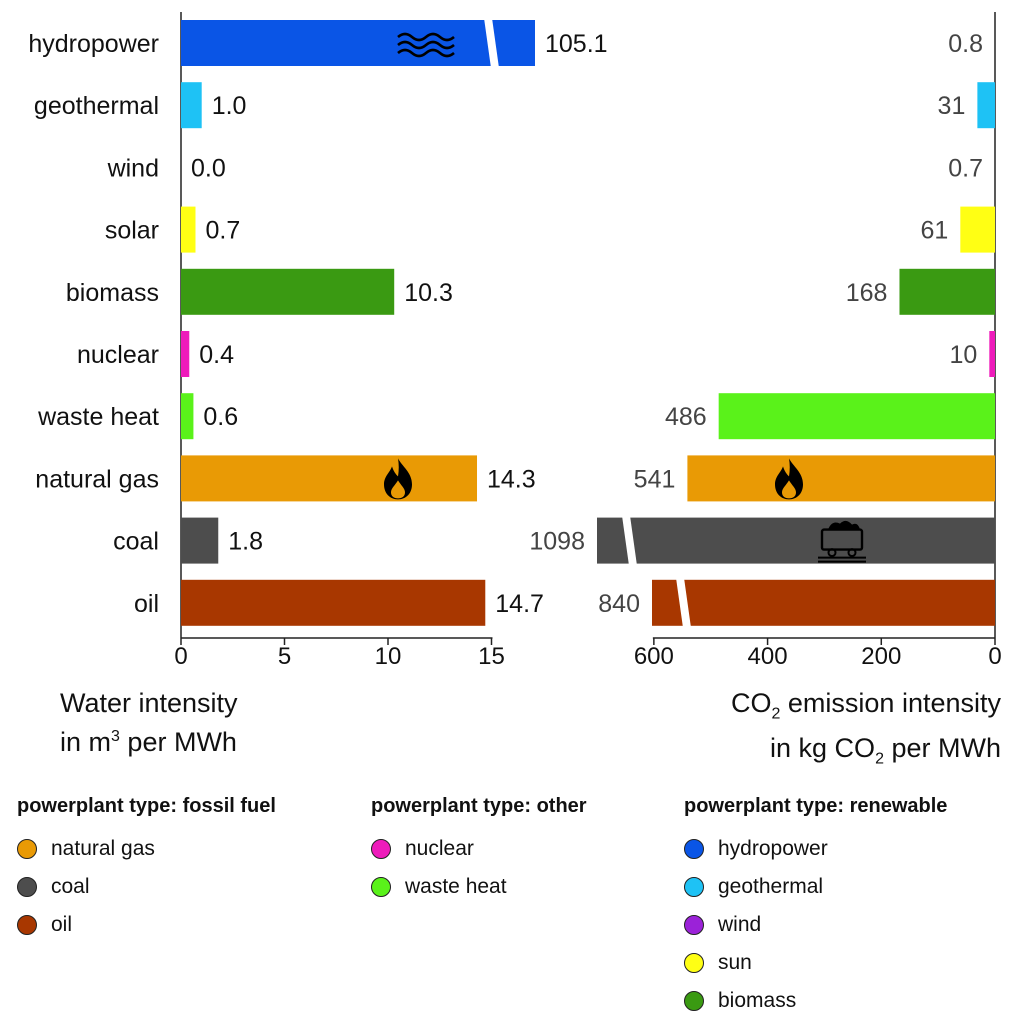  Describe the element at coordinates (426, 45) in the screenshot. I see `water-waves-icon` at that location.